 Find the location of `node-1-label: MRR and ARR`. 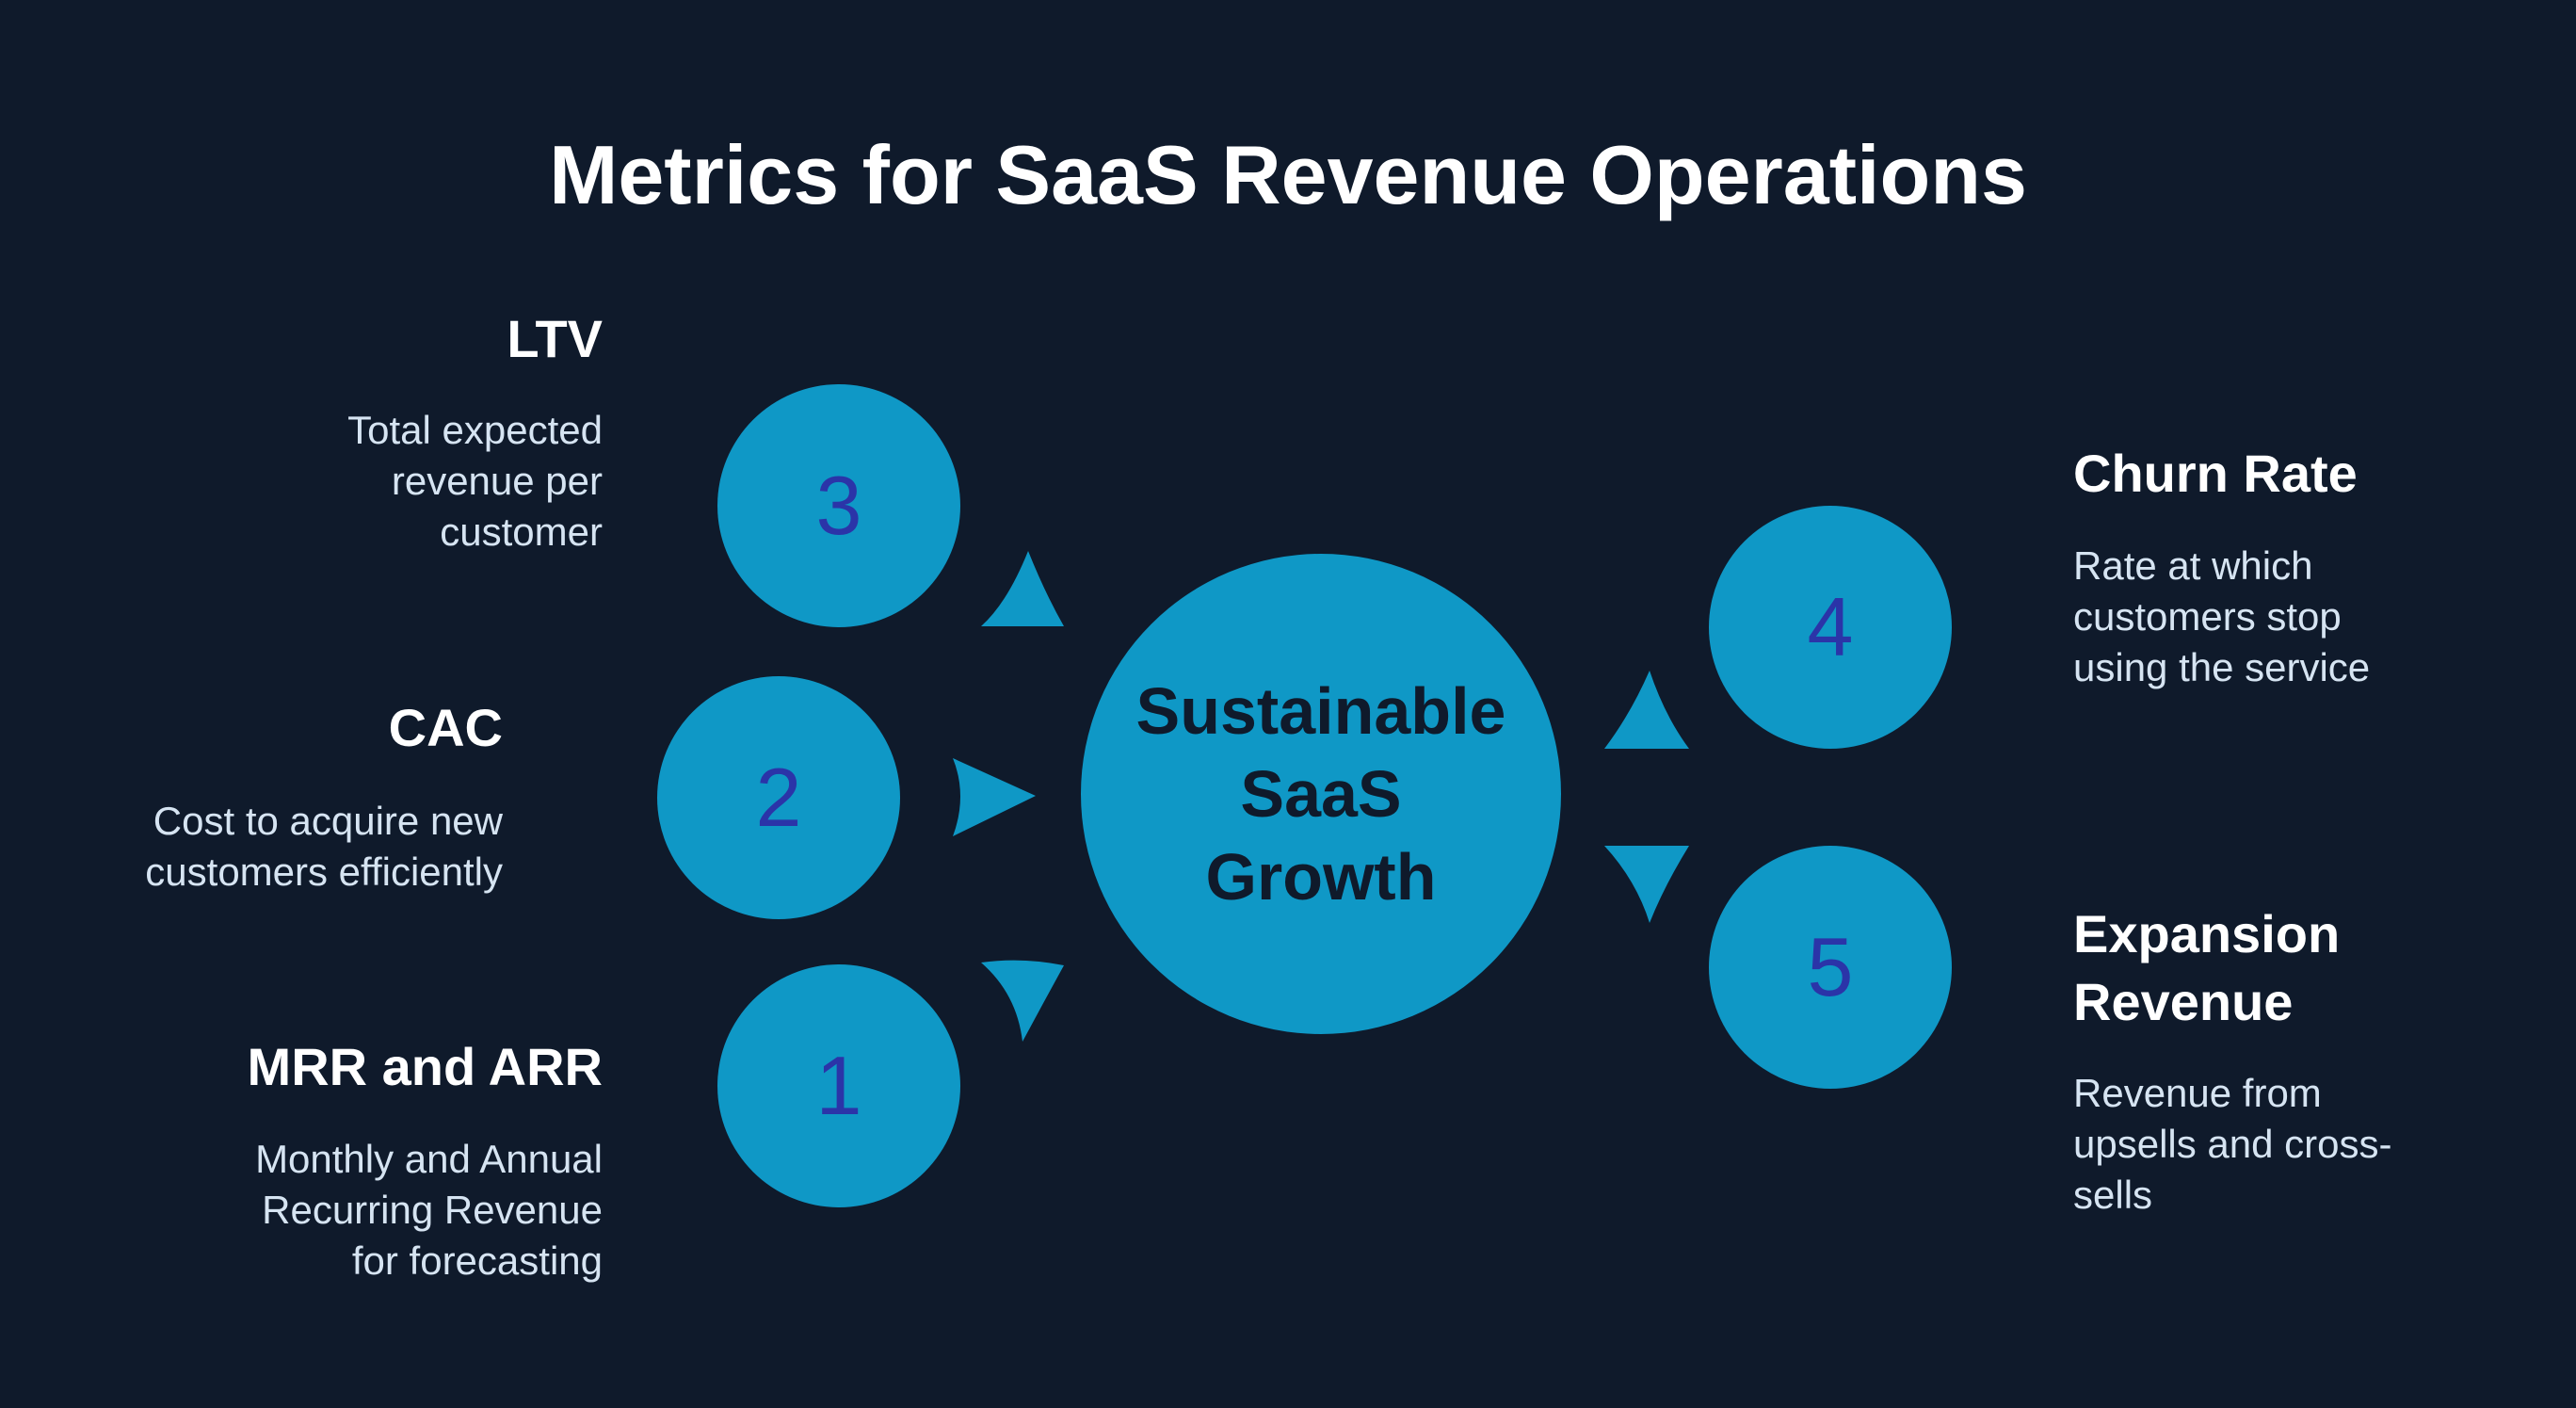

node-1-label: MRR and ARR is located at coordinates (425, 1066).